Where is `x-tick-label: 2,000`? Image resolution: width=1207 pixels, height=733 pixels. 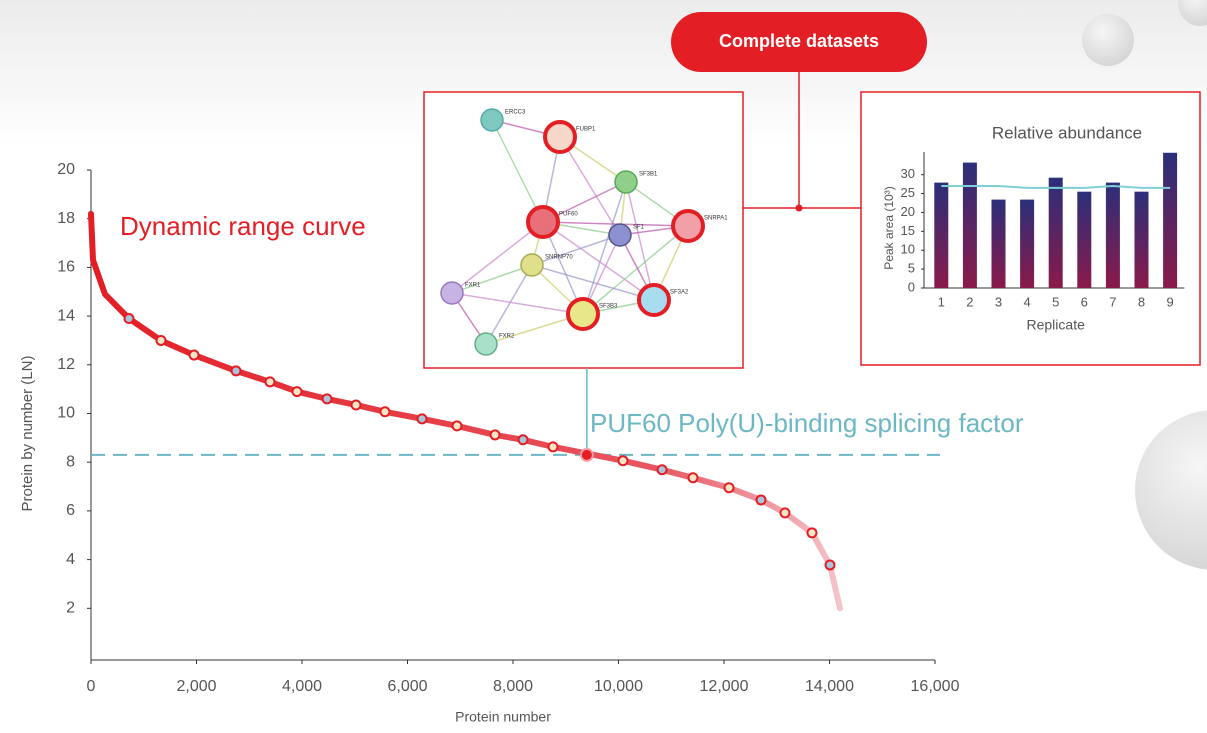 x-tick-label: 2,000 is located at coordinates (196, 686).